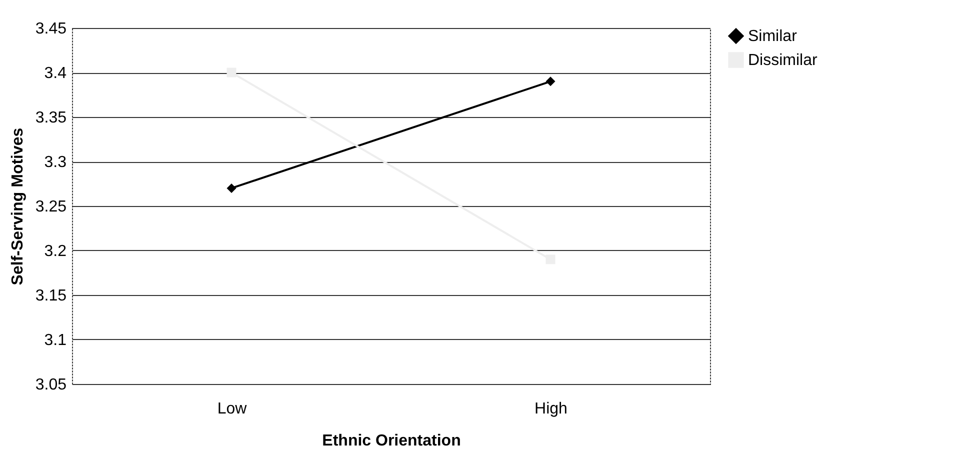 Image resolution: width=967 pixels, height=466 pixels. Describe the element at coordinates (51, 207) in the screenshot. I see `y-tick-label: 3.25` at that location.